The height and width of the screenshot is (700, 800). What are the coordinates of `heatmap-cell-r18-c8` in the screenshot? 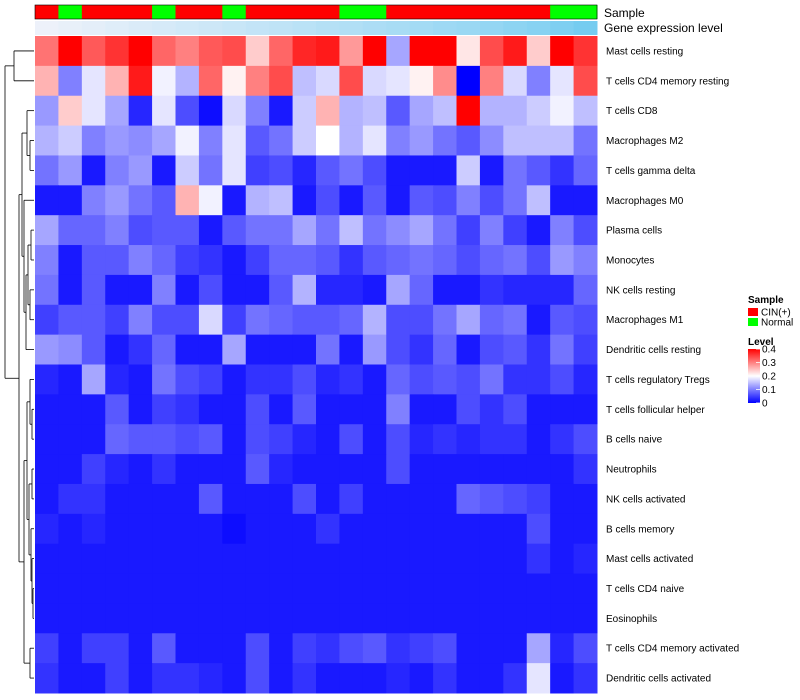 It's located at (210, 559).